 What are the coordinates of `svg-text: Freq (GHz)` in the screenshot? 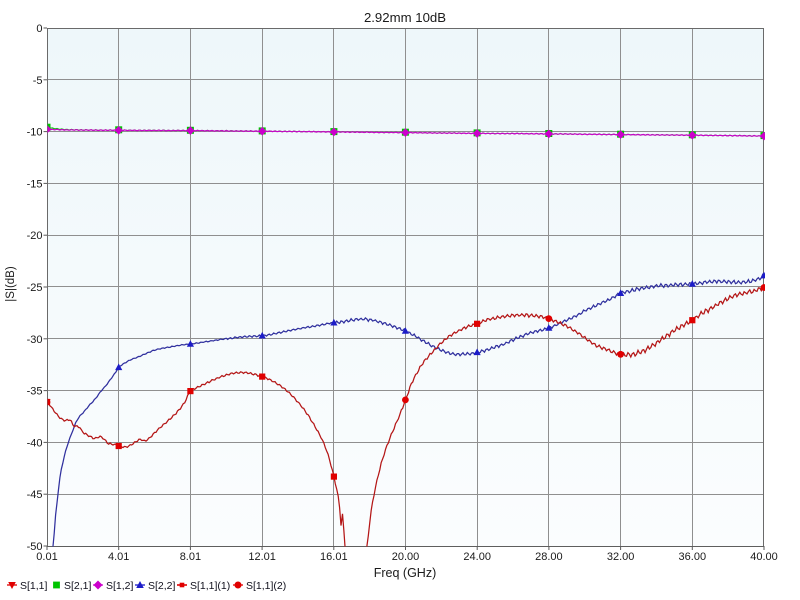 It's located at (405, 573).